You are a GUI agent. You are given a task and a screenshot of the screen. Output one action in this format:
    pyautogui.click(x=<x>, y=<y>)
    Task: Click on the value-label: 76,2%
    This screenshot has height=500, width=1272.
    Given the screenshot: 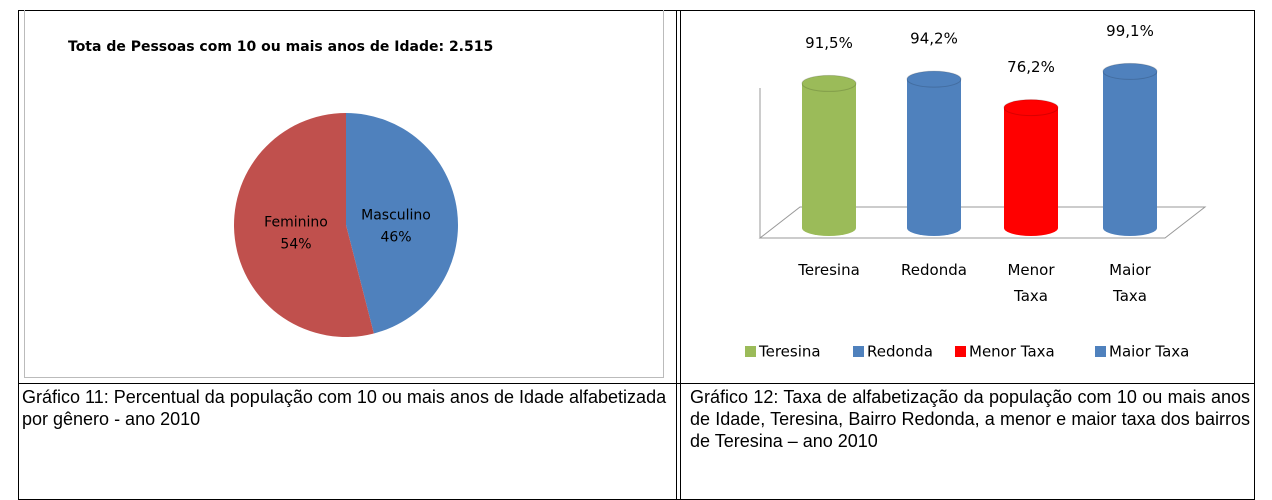 What is the action you would take?
    pyautogui.click(x=1031, y=67)
    